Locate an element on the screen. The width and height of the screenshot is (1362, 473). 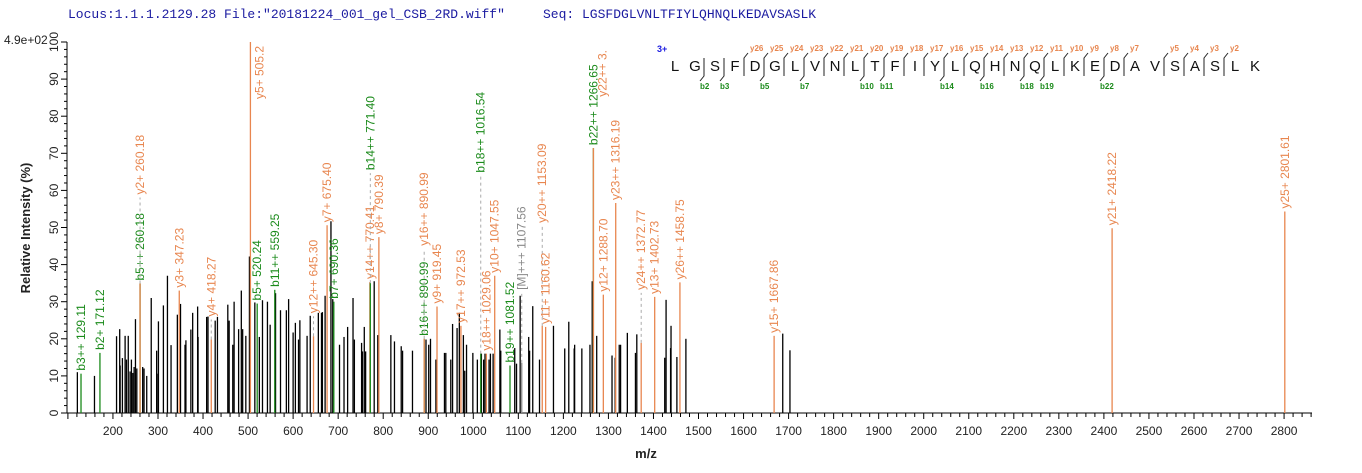
residue: D is located at coordinates (755, 66).